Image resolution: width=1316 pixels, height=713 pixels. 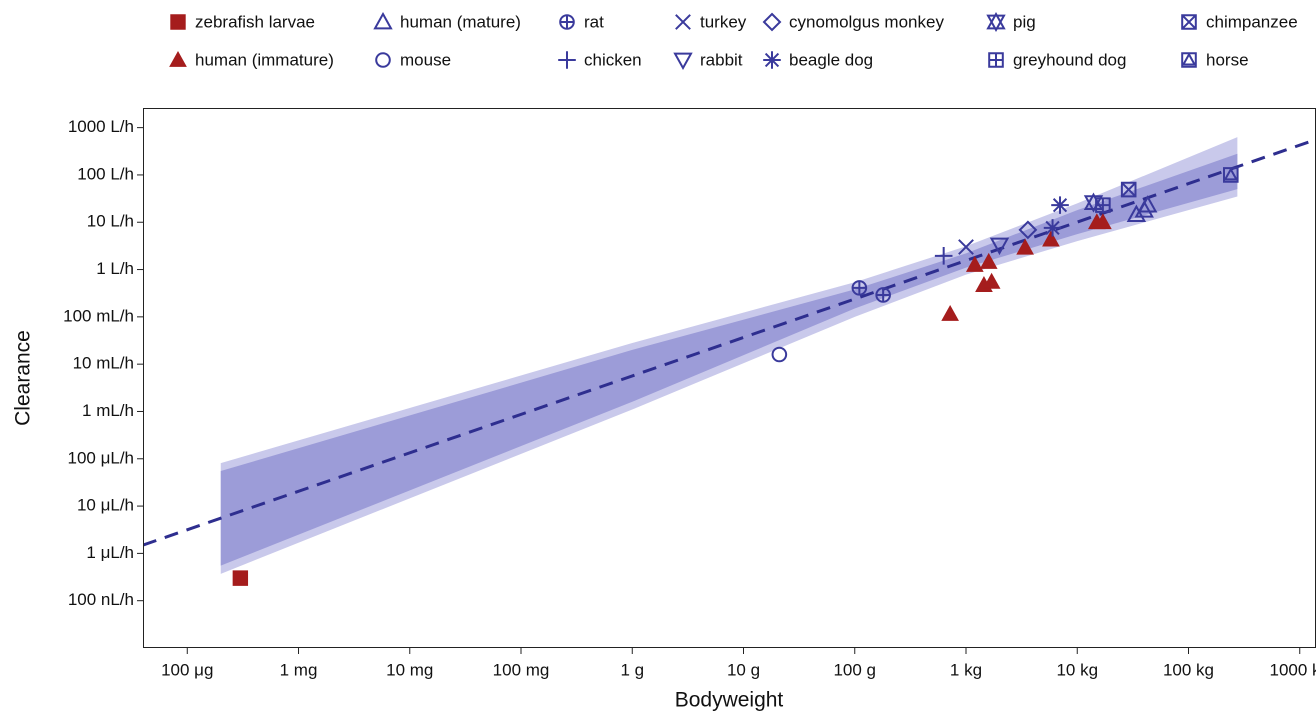 What do you see at coordinates (1227, 59) in the screenshot?
I see `legend-label: horse` at bounding box center [1227, 59].